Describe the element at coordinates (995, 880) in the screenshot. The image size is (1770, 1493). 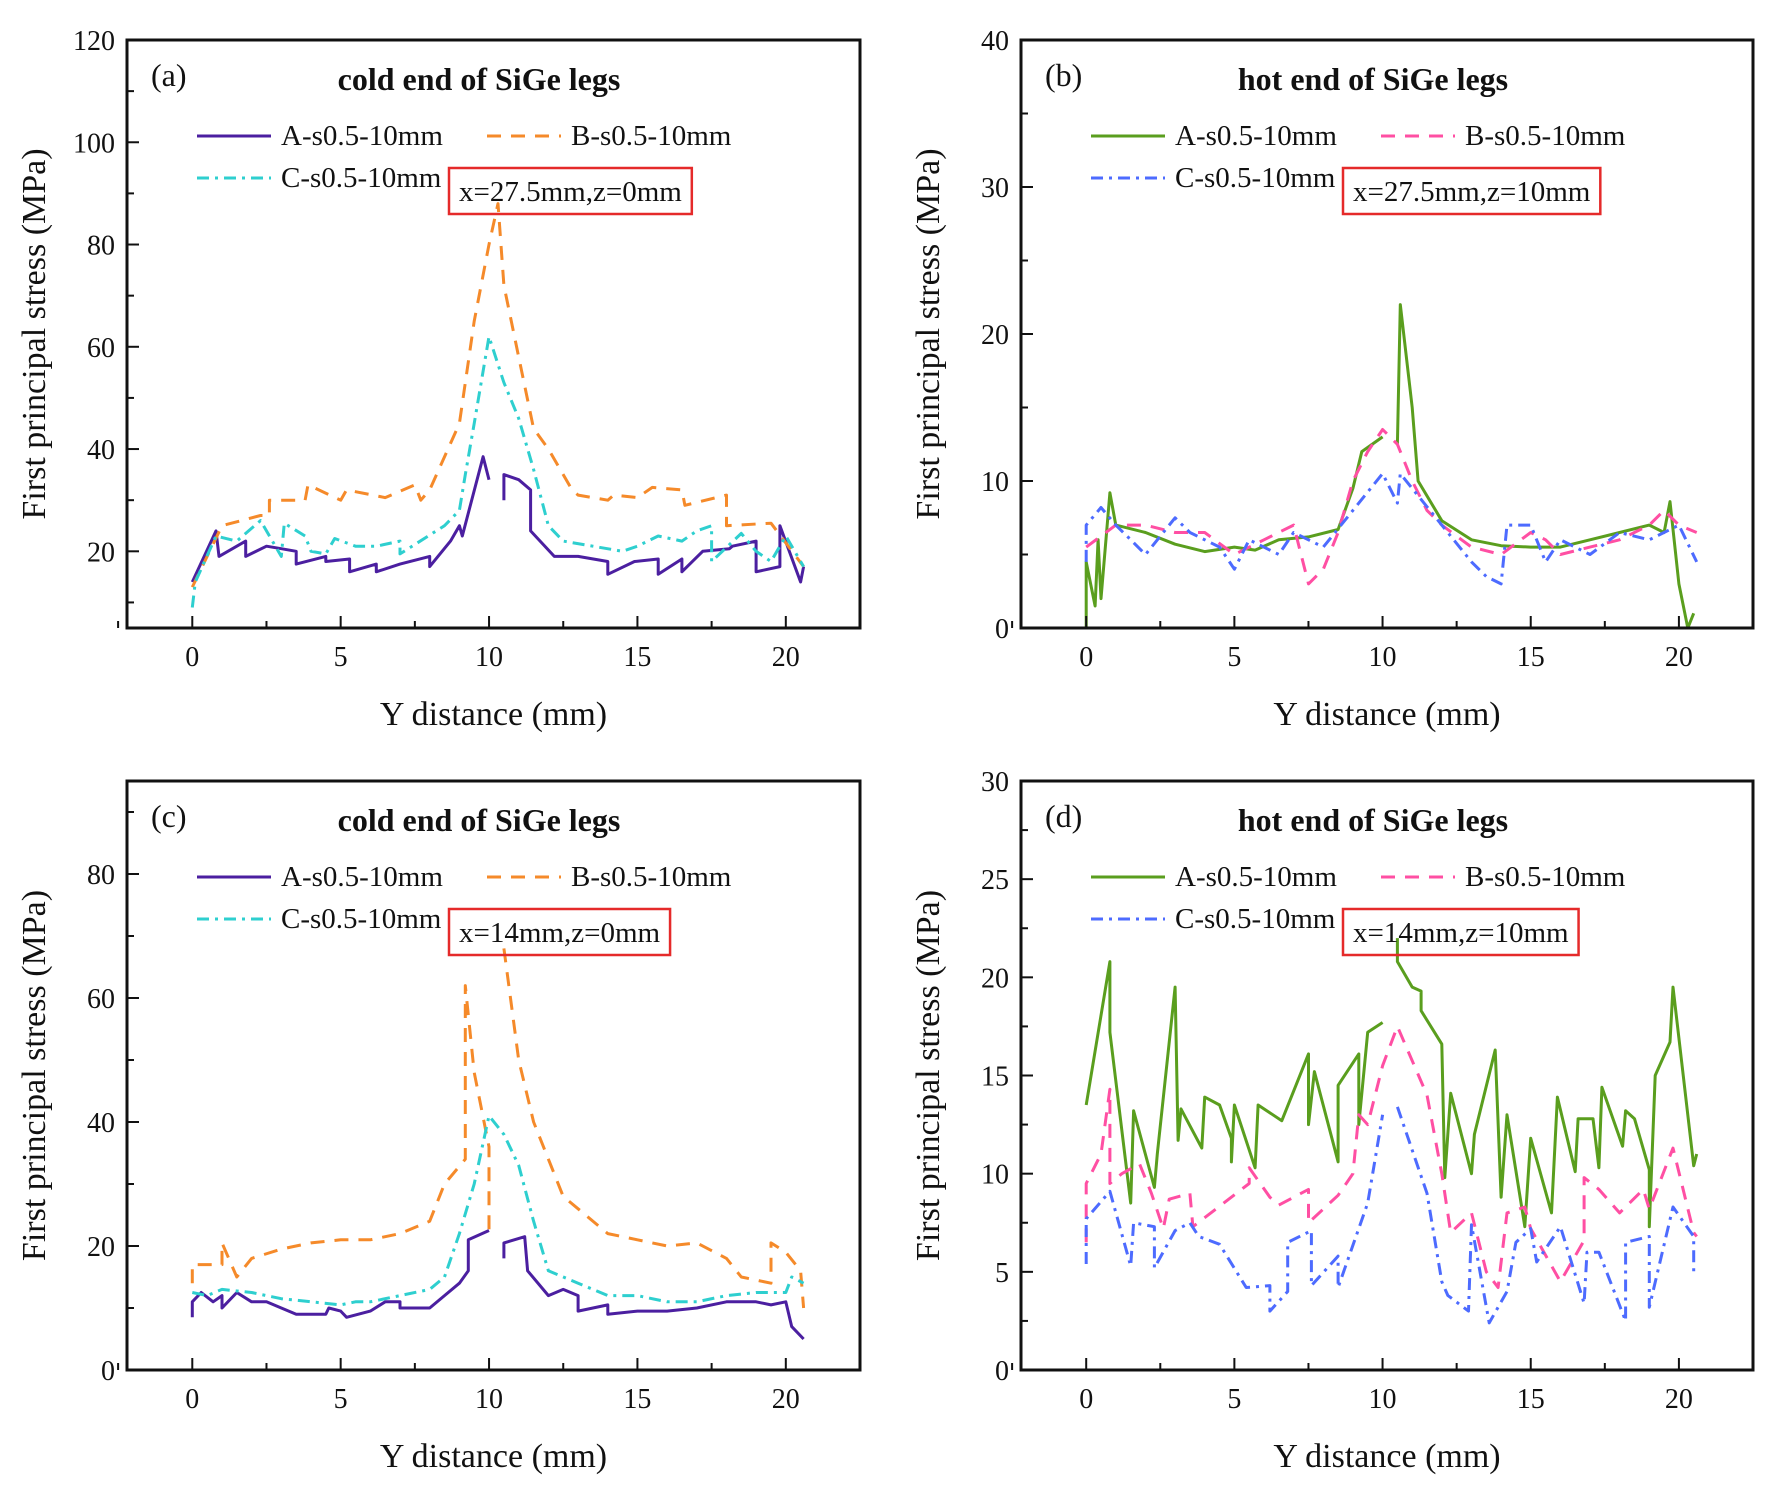
I see `y-tick-label: 25` at that location.